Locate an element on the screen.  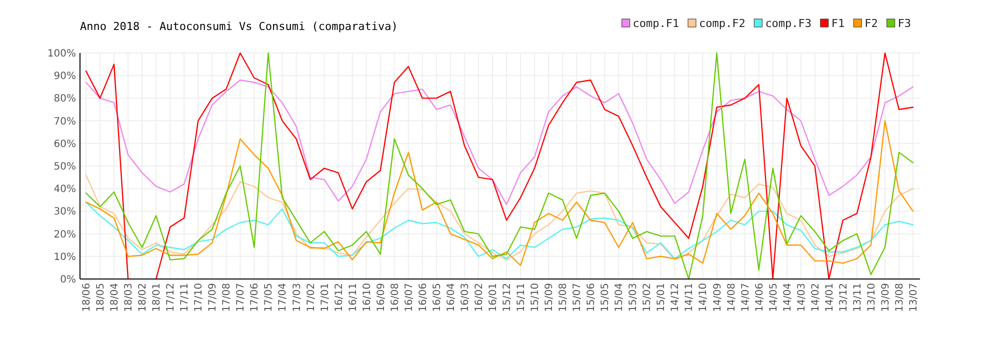
x-tick-label: 15/10 is located at coordinates (536, 297).